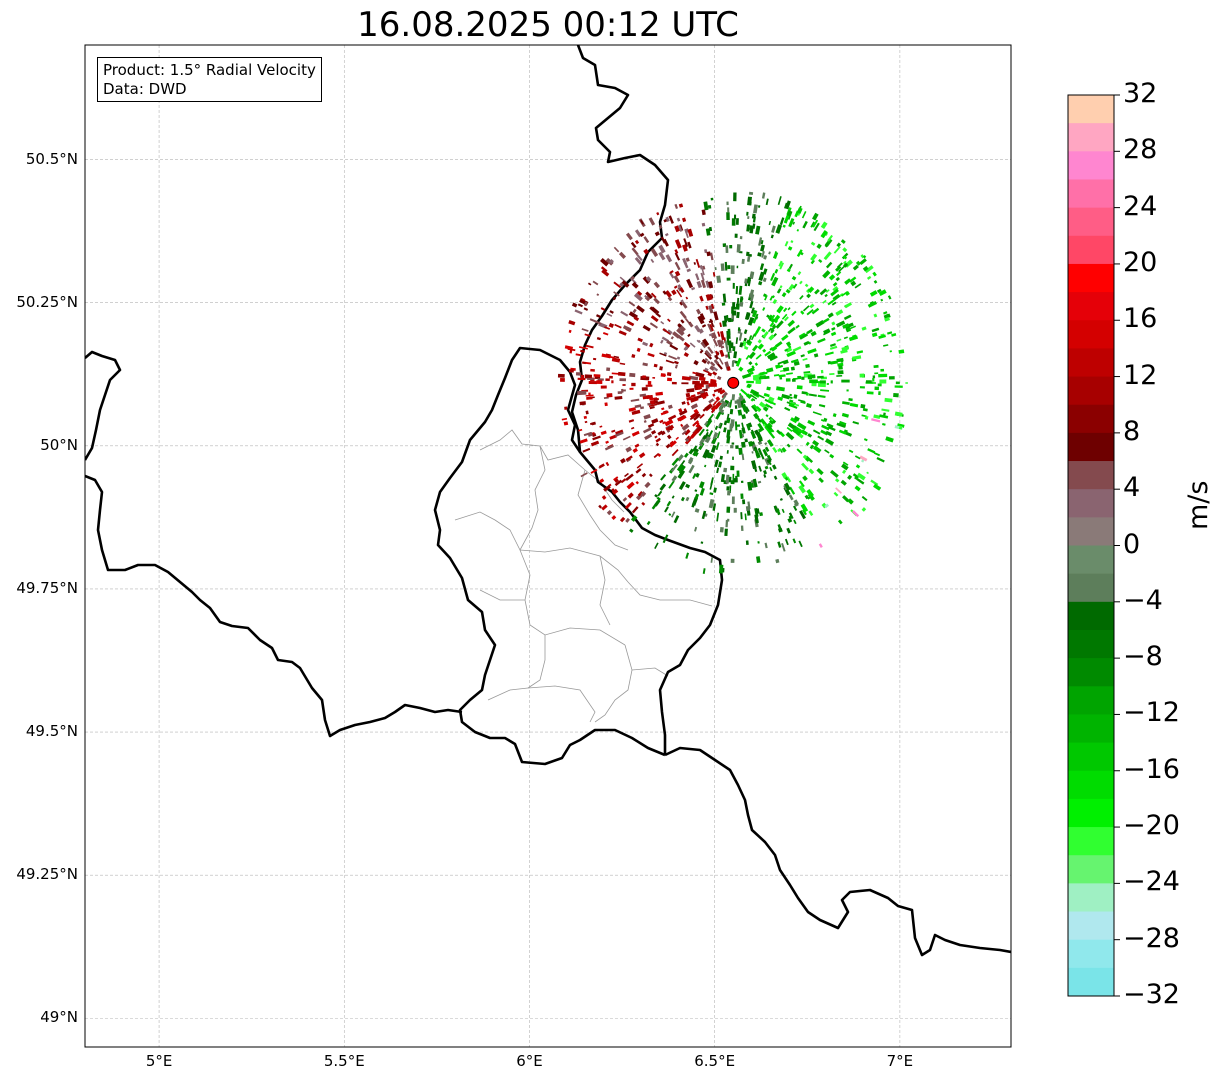 The image size is (1225, 1081). What do you see at coordinates (145, 89) in the screenshot?
I see `data-source-label: Data: DWD` at bounding box center [145, 89].